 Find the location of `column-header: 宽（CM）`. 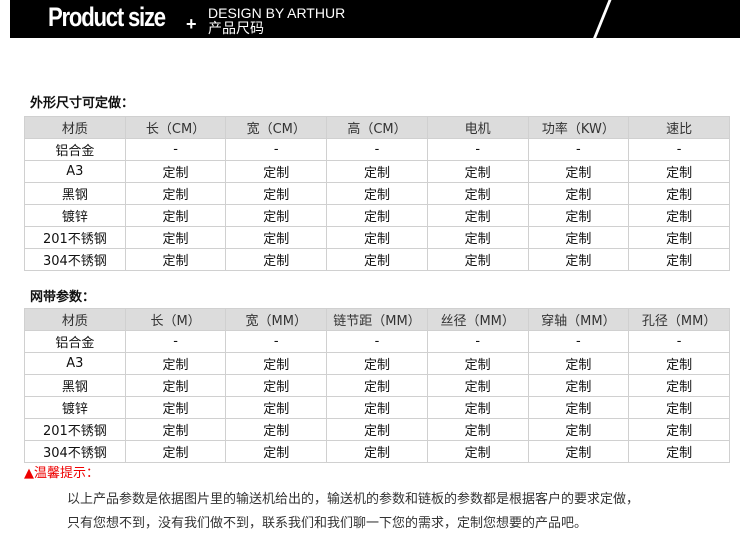

column-header: 宽（CM） is located at coordinates (276, 127).